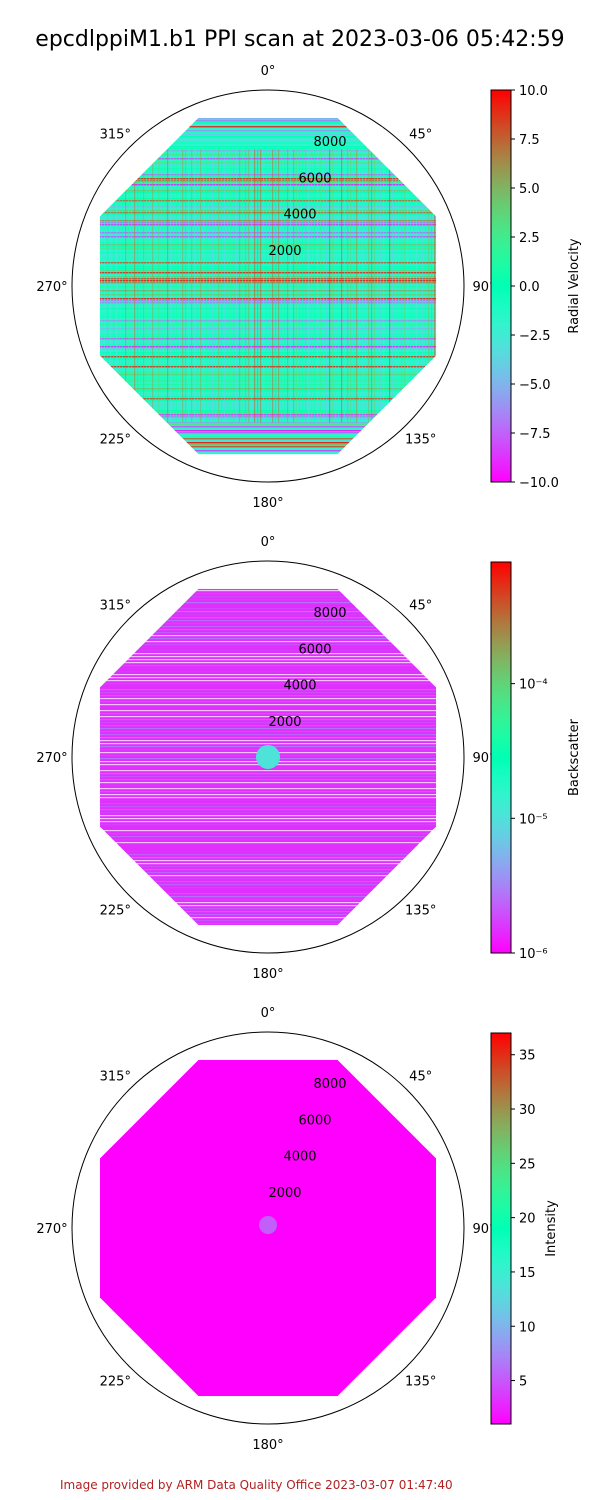  What do you see at coordinates (551, 1228) in the screenshot?
I see `colorbar-label: Intensity` at bounding box center [551, 1228].